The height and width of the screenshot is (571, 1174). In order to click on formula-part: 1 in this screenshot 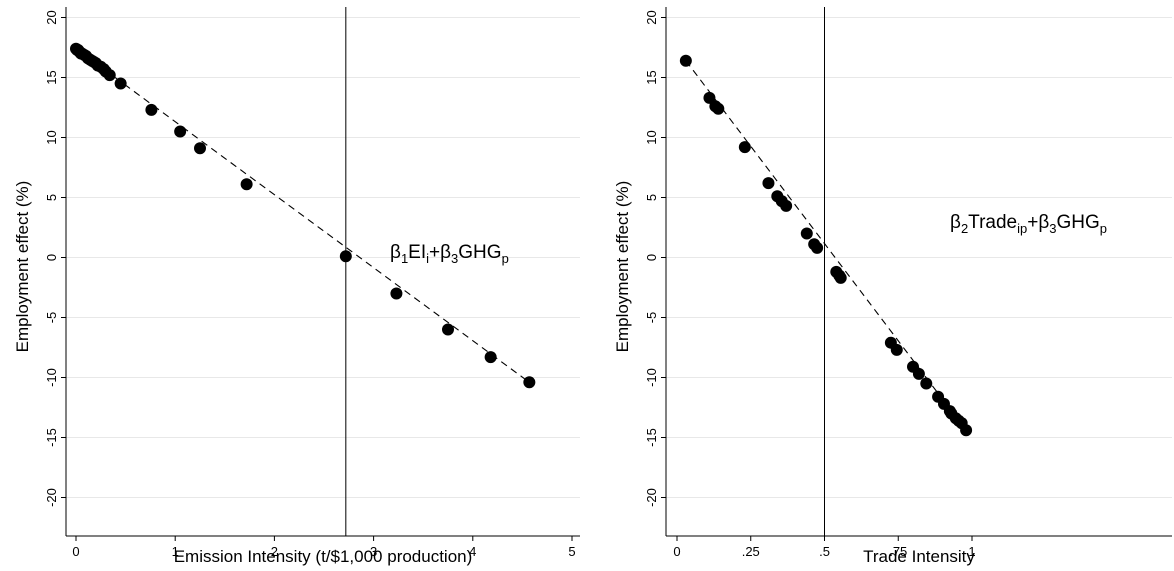, I will do `click(404, 258)`.